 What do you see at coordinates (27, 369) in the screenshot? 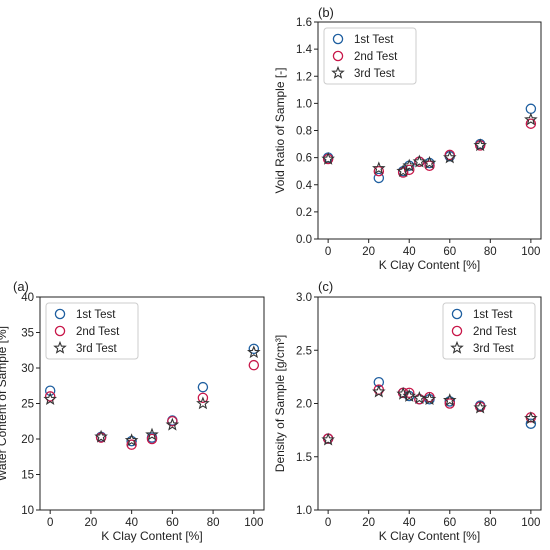
I see `y-tick-label: 30` at bounding box center [27, 369].